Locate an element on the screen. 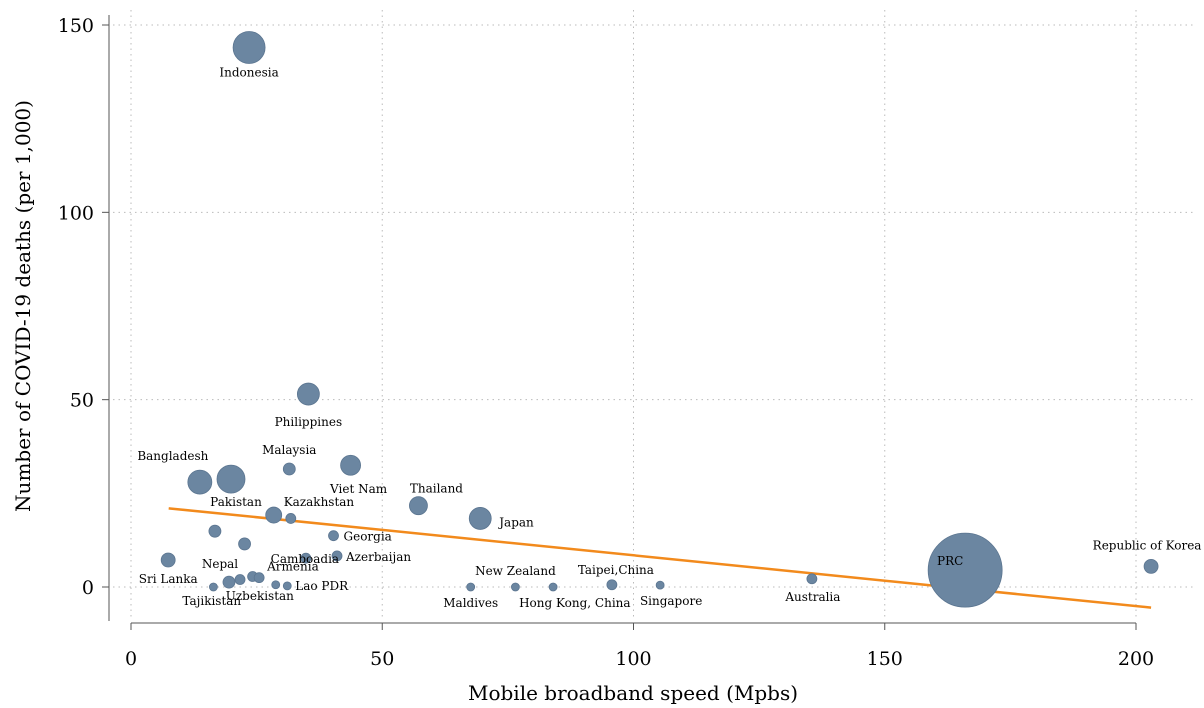  point-label: Kazakhstan is located at coordinates (319, 502).